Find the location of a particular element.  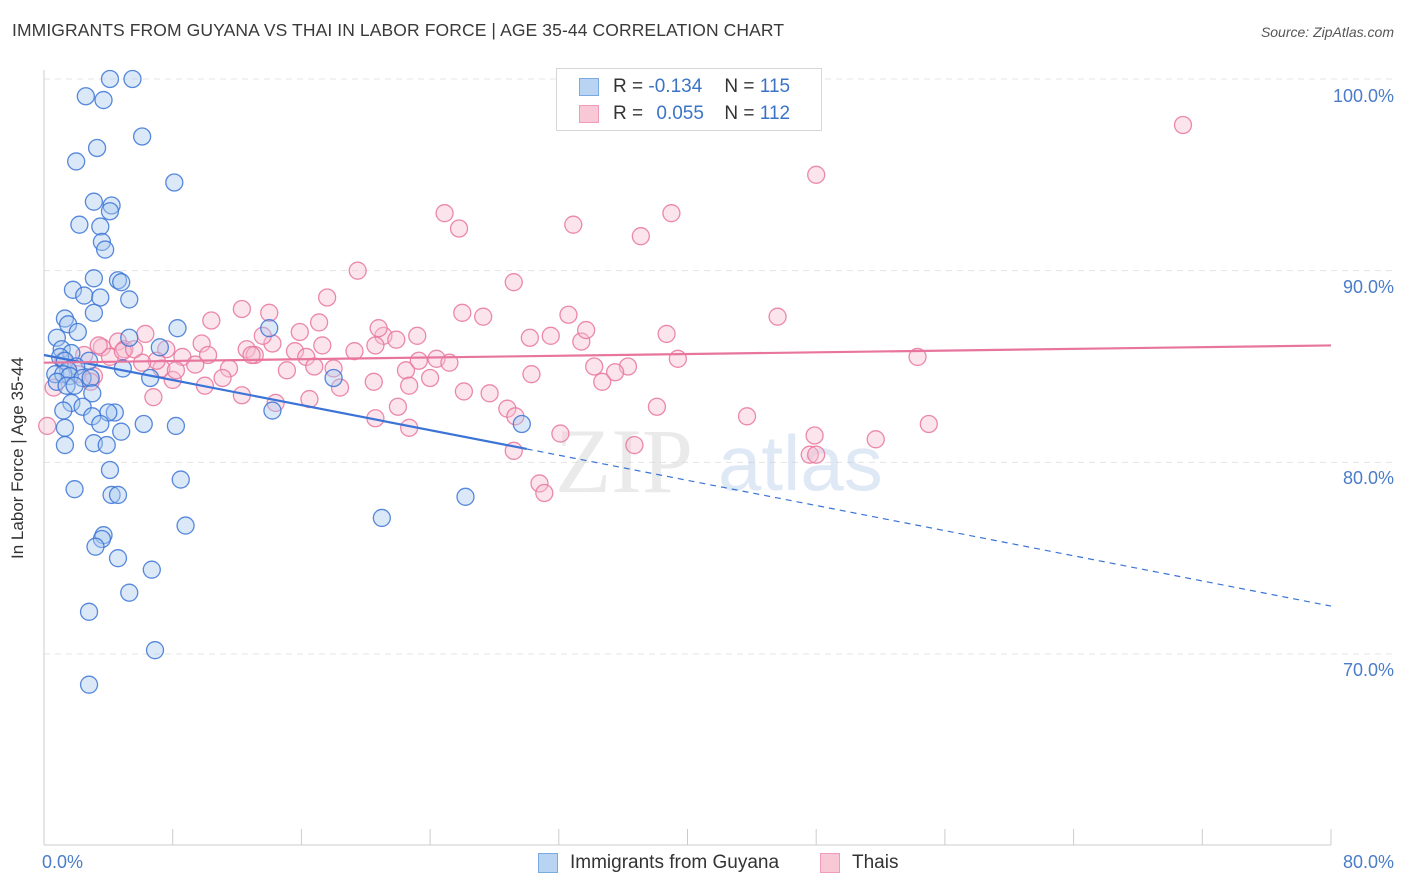

n-value: 115 is located at coordinates (775, 86).